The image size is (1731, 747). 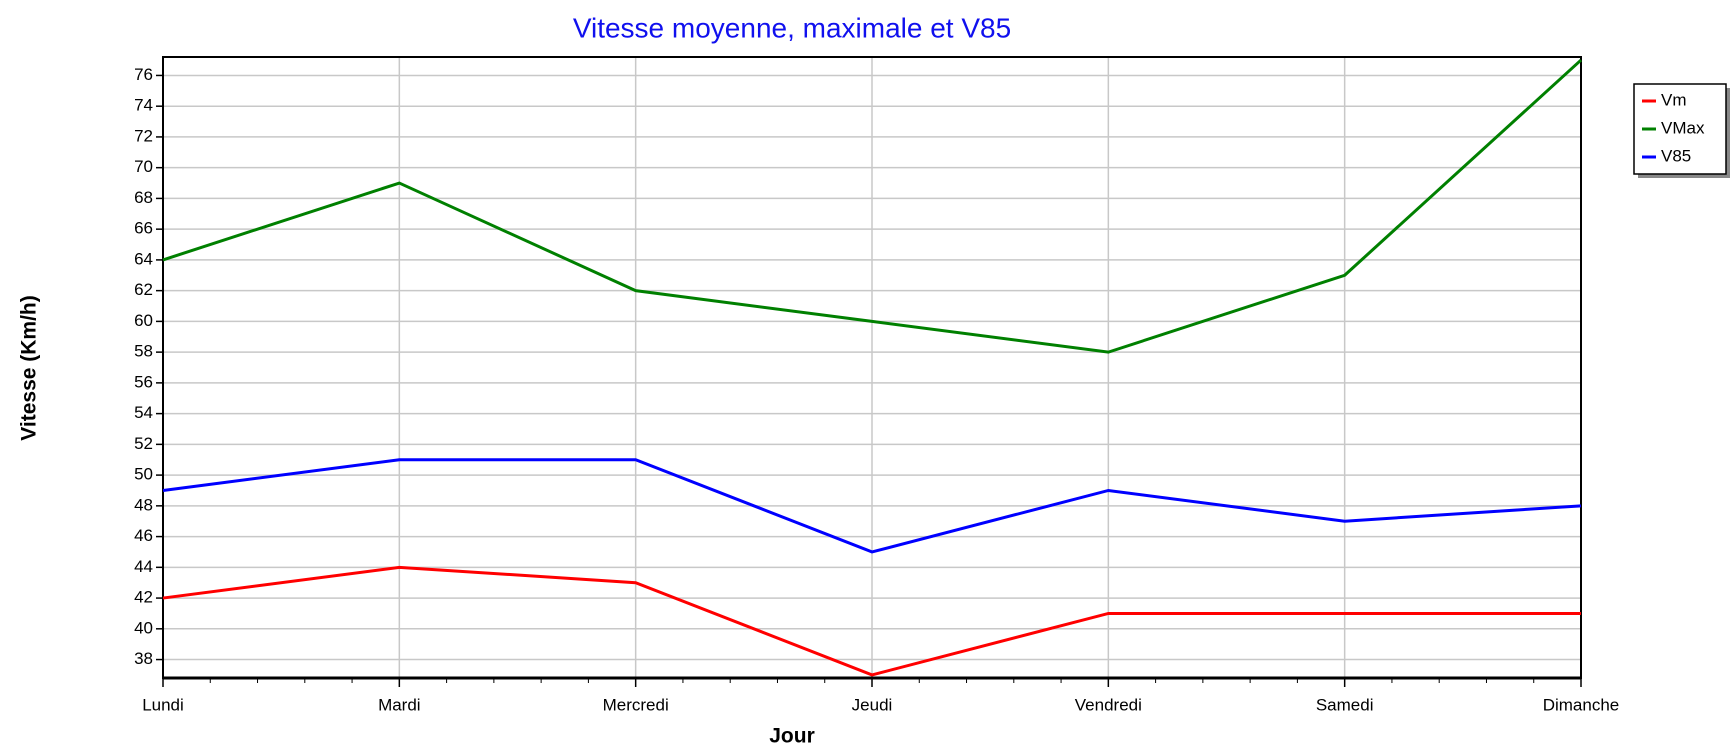 What do you see at coordinates (143, 504) in the screenshot?
I see `y-tick-label: 48` at bounding box center [143, 504].